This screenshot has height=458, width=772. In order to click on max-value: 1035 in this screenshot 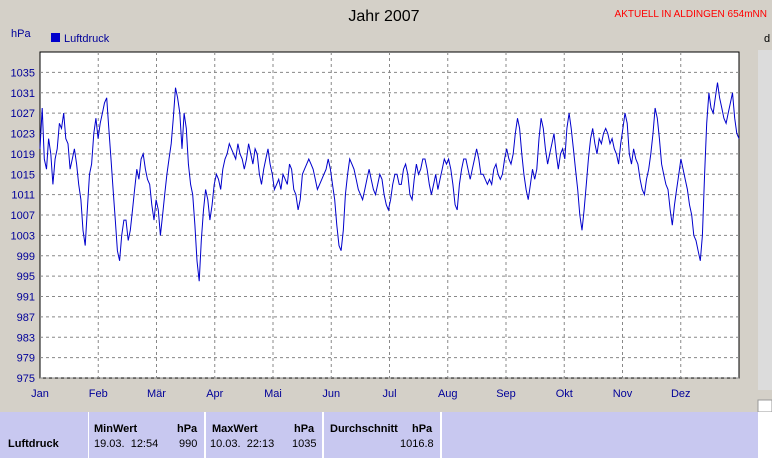, I will do `click(304, 444)`.